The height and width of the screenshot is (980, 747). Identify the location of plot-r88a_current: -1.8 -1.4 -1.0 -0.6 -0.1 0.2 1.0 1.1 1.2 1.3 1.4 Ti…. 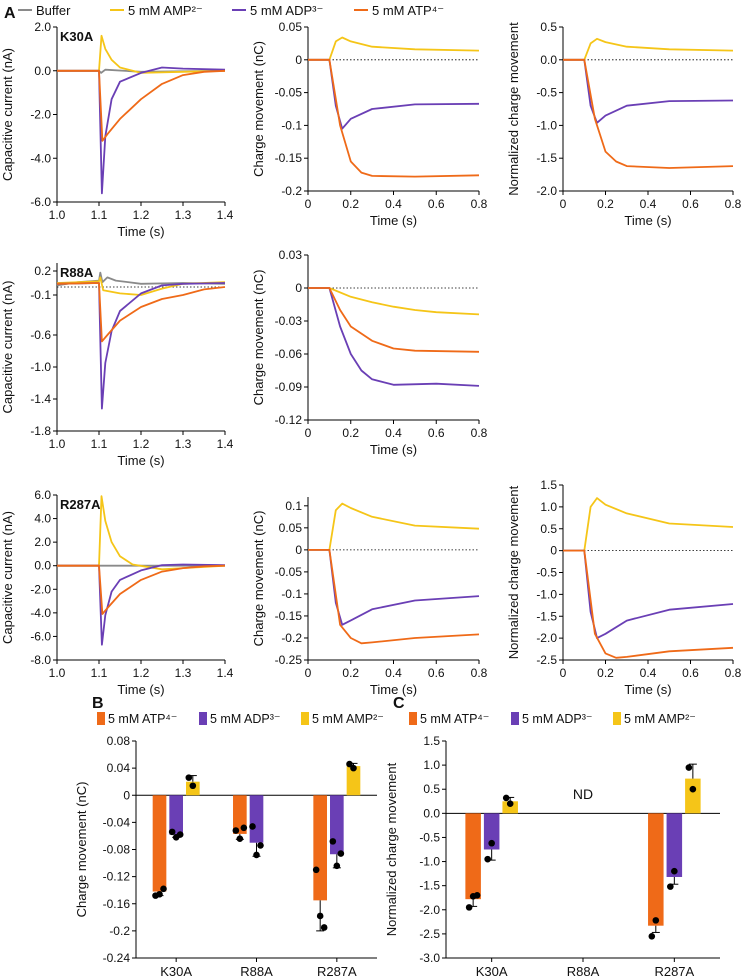
(117, 365).